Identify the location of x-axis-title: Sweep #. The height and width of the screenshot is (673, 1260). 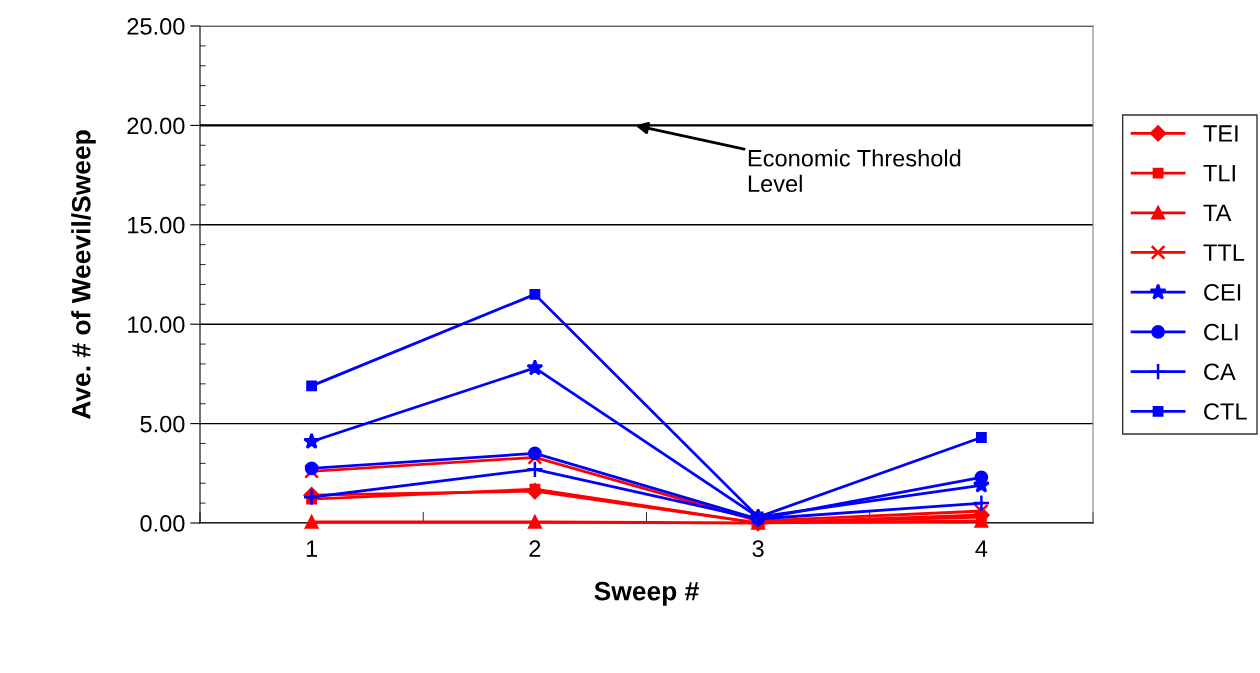
(646, 593).